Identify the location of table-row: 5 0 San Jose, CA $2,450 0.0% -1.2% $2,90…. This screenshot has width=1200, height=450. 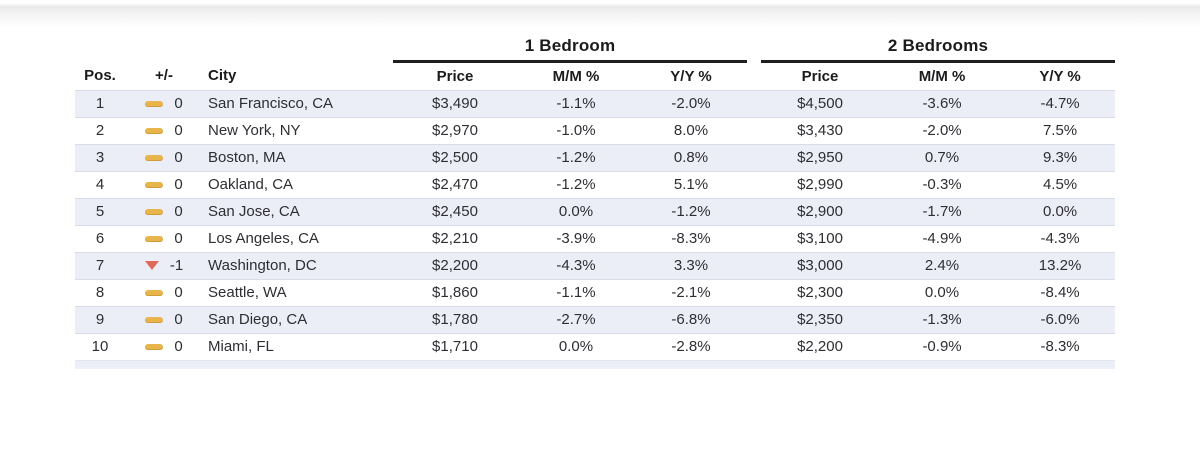
(595, 211).